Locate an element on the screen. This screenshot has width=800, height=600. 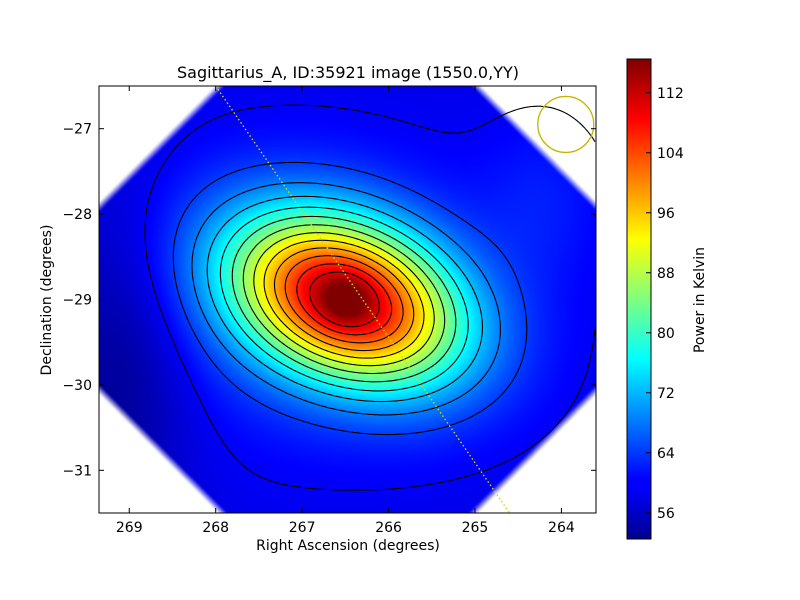
x-tick-label: 265 is located at coordinates (475, 528).